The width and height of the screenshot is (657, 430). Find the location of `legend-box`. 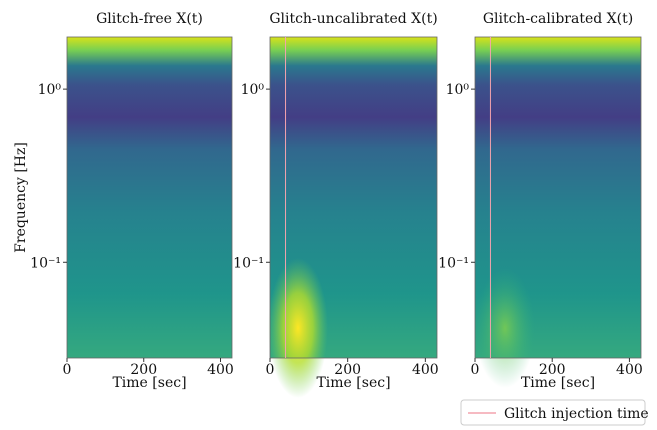

legend-box is located at coordinates (553, 412).